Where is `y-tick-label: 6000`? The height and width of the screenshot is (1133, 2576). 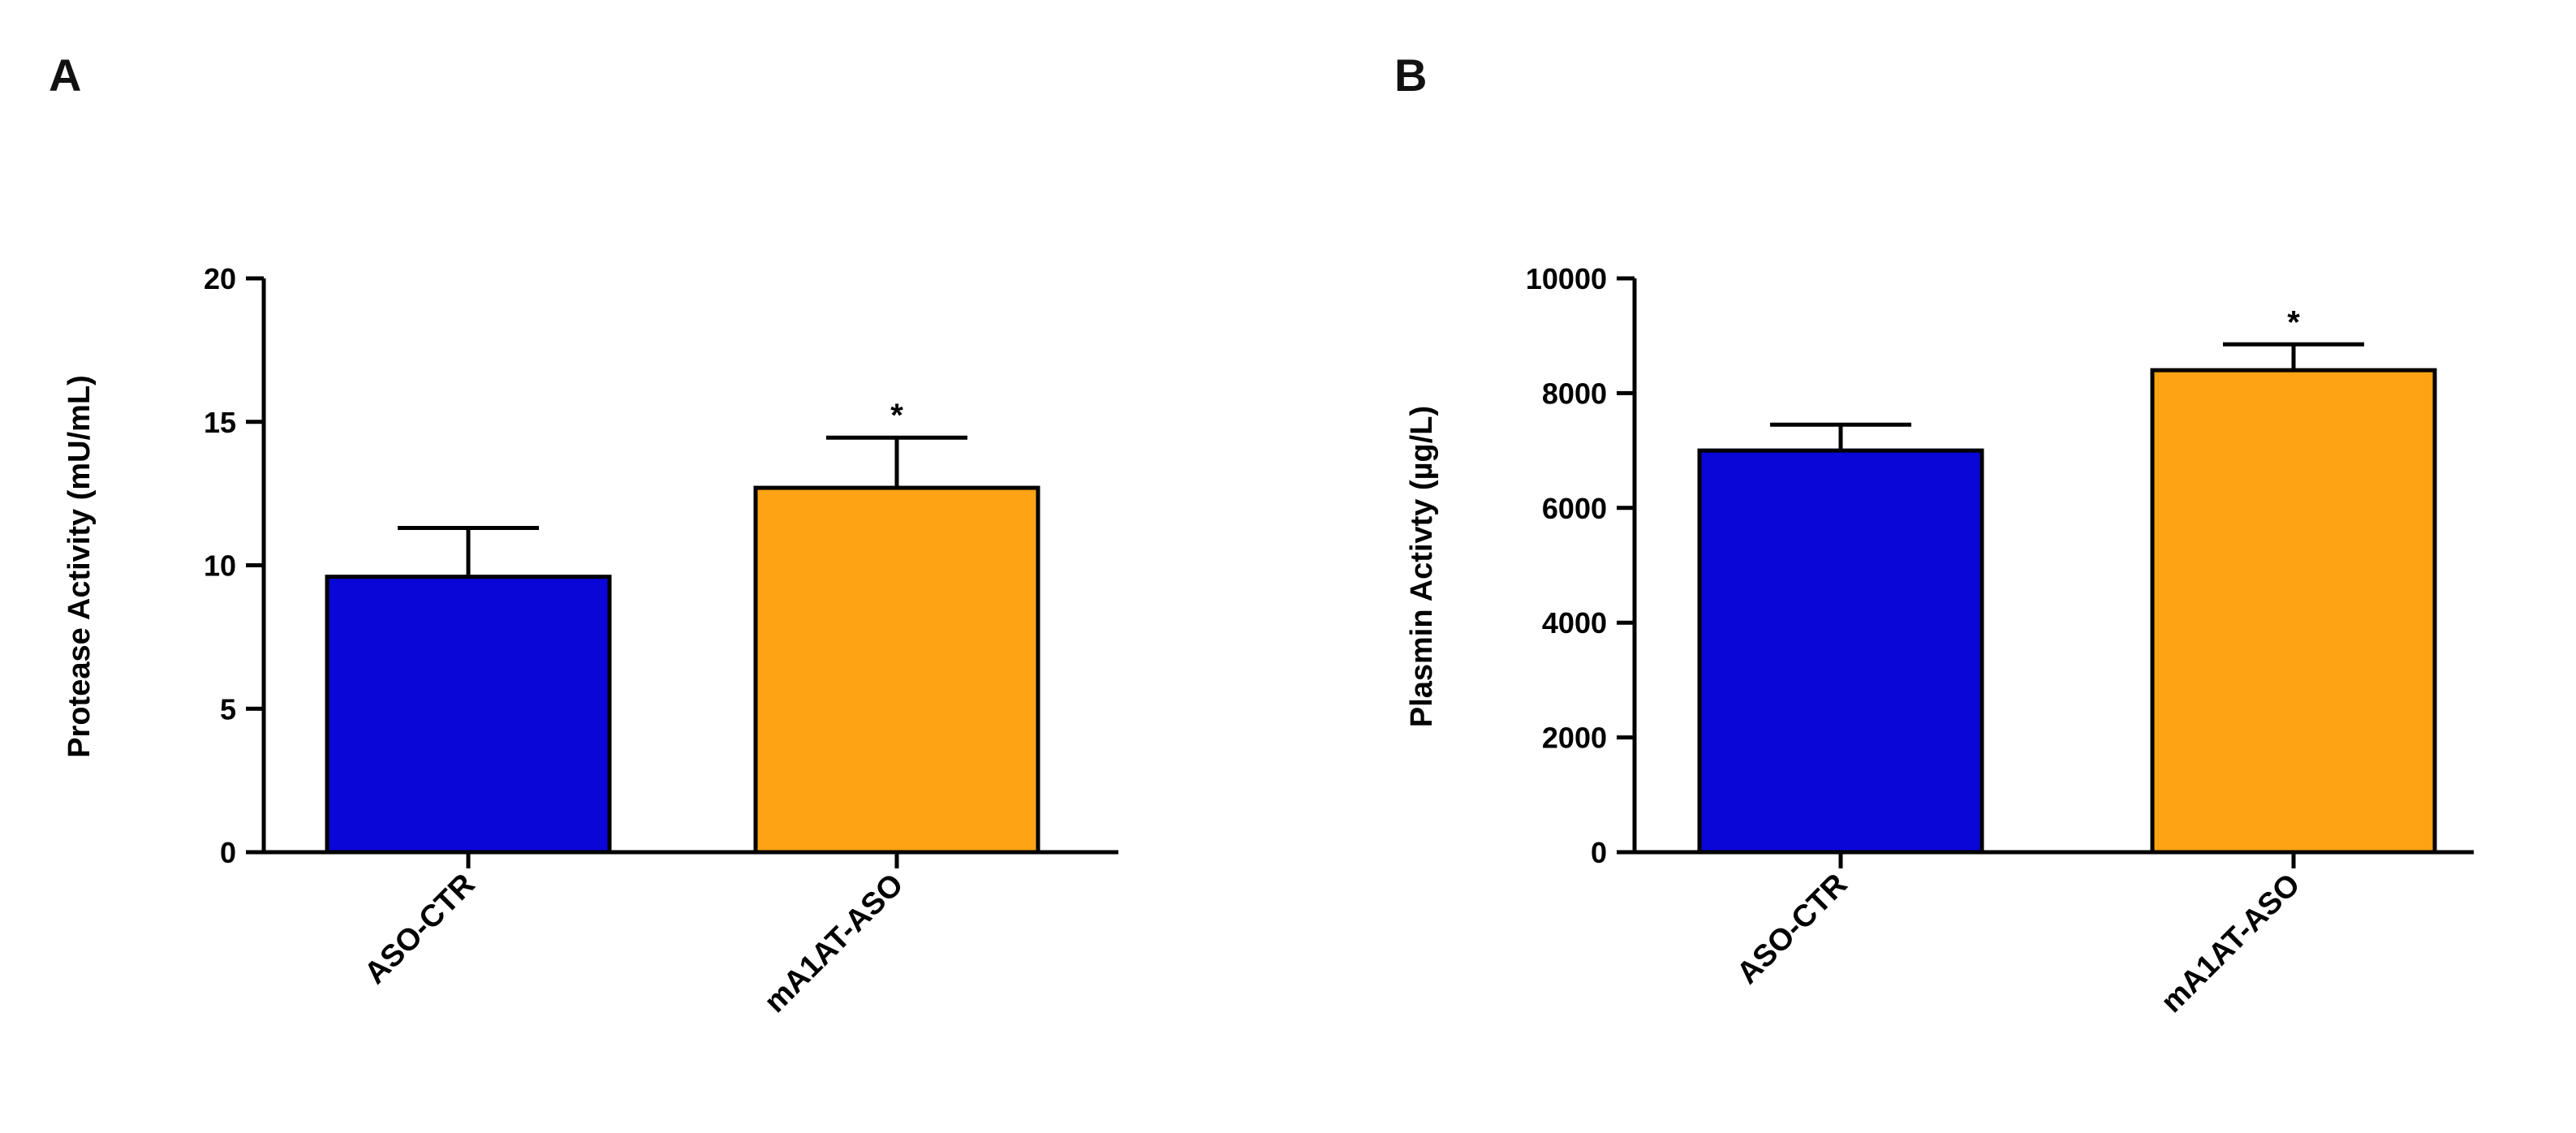 y-tick-label: 6000 is located at coordinates (1575, 508).